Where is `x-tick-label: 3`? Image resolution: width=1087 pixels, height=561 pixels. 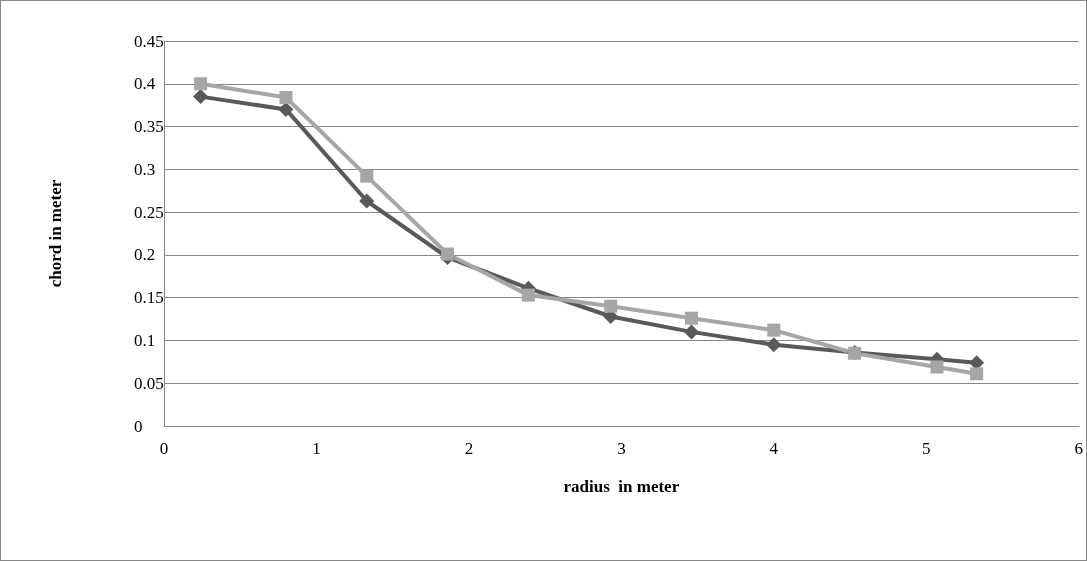 x-tick-label: 3 is located at coordinates (621, 448).